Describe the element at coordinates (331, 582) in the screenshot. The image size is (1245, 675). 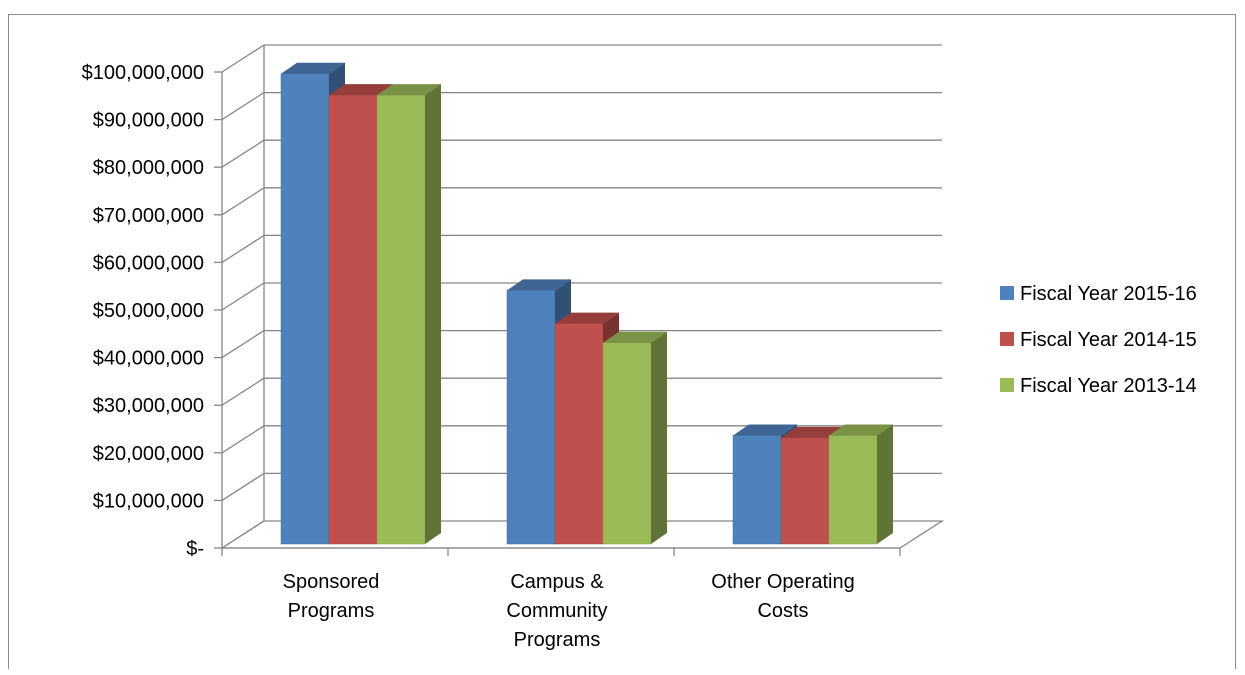
I see `x-category-label: Sponsored` at that location.